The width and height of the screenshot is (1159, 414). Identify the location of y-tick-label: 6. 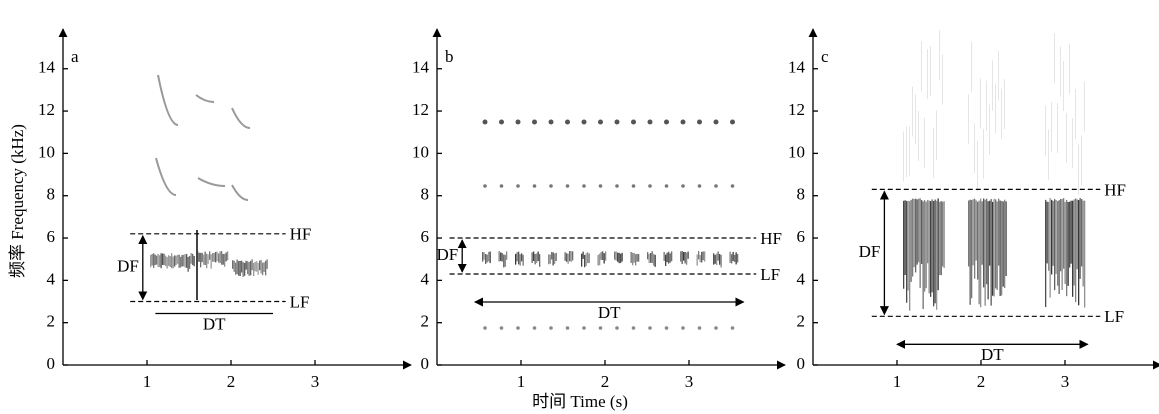
(801, 236).